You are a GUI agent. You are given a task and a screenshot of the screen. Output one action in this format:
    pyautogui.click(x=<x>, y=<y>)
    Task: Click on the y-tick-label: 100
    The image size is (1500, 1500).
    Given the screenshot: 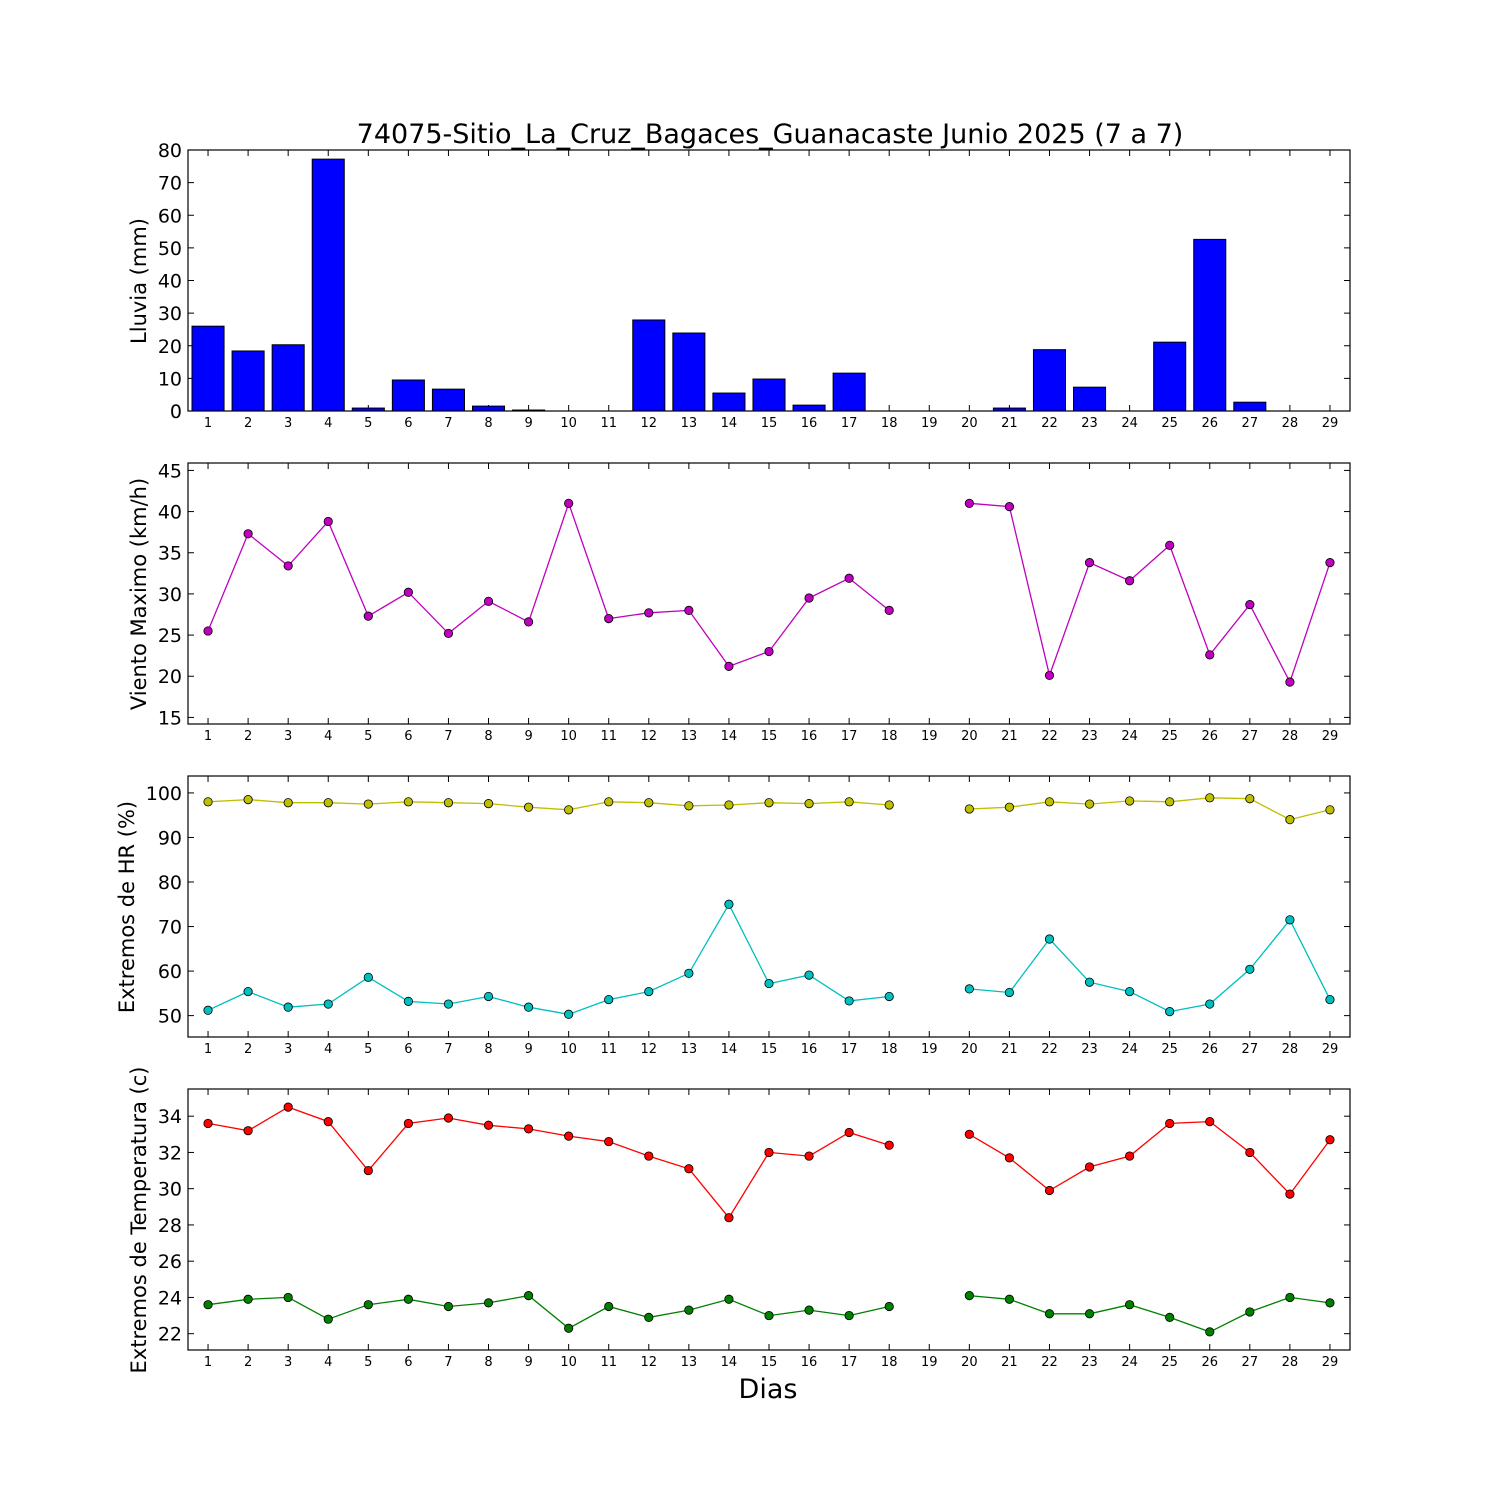 What is the action you would take?
    pyautogui.click(x=164, y=794)
    